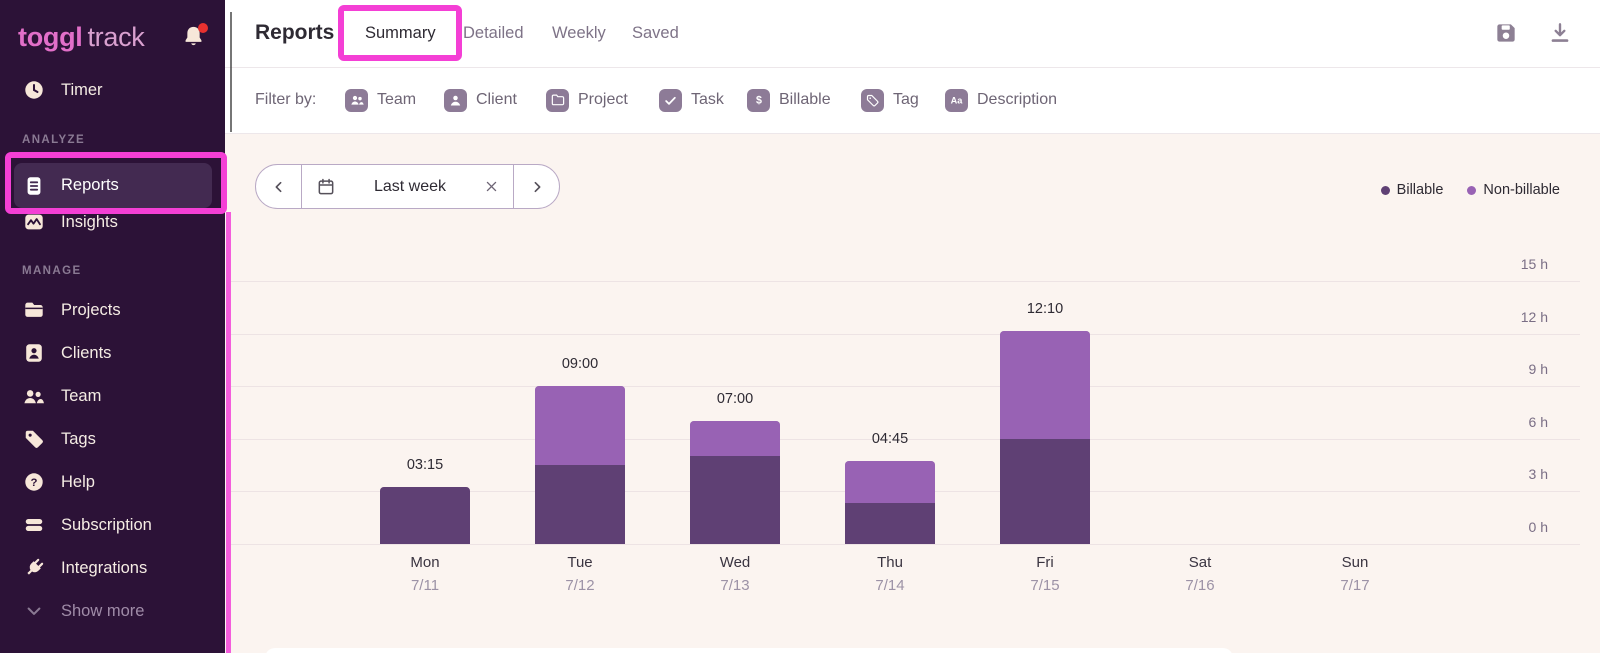 This screenshot has height=653, width=1600. I want to click on clock-icon, so click(33, 90).